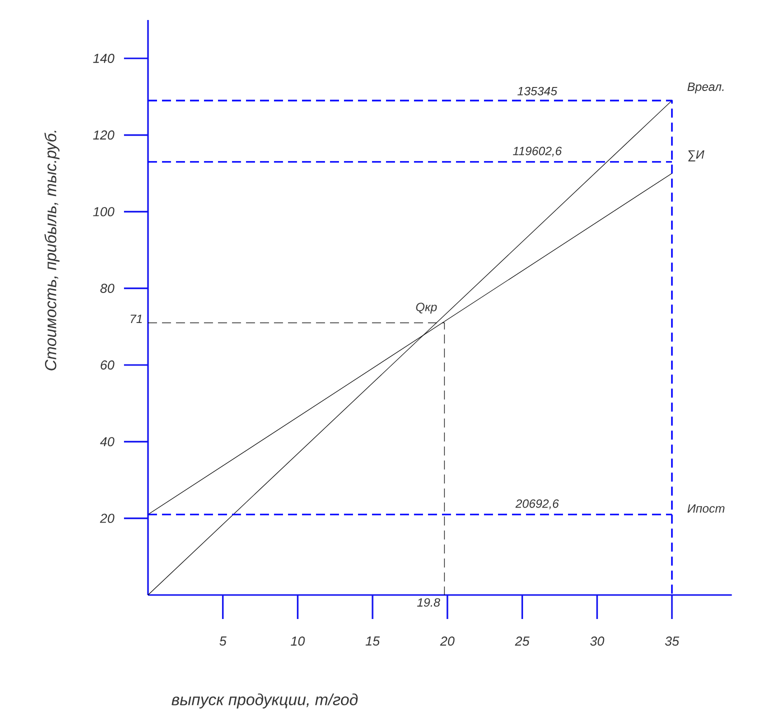 Image resolution: width=761 pixels, height=728 pixels. Describe the element at coordinates (265, 701) in the screenshot. I see `x-axis-title: выпуск продукции, т/год` at that location.